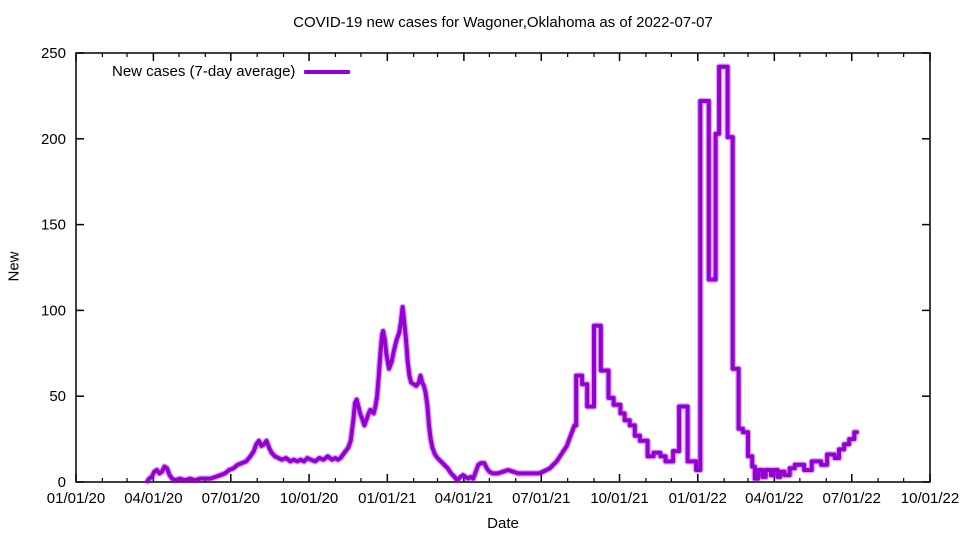 The image size is (960, 540). Describe the element at coordinates (53, 53) in the screenshot. I see `y-tick-label: 250` at that location.